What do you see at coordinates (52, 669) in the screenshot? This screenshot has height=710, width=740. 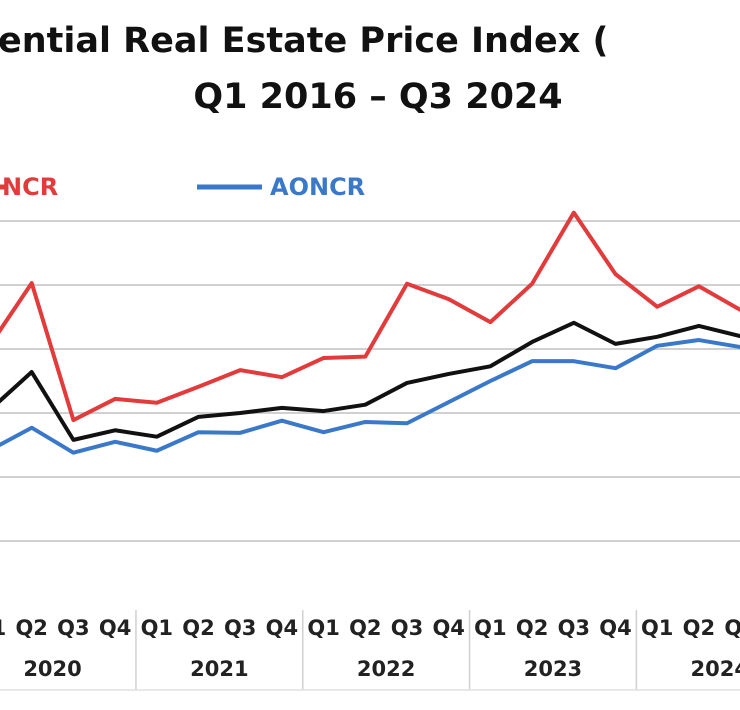 I see `year-label: 2020` at bounding box center [52, 669].